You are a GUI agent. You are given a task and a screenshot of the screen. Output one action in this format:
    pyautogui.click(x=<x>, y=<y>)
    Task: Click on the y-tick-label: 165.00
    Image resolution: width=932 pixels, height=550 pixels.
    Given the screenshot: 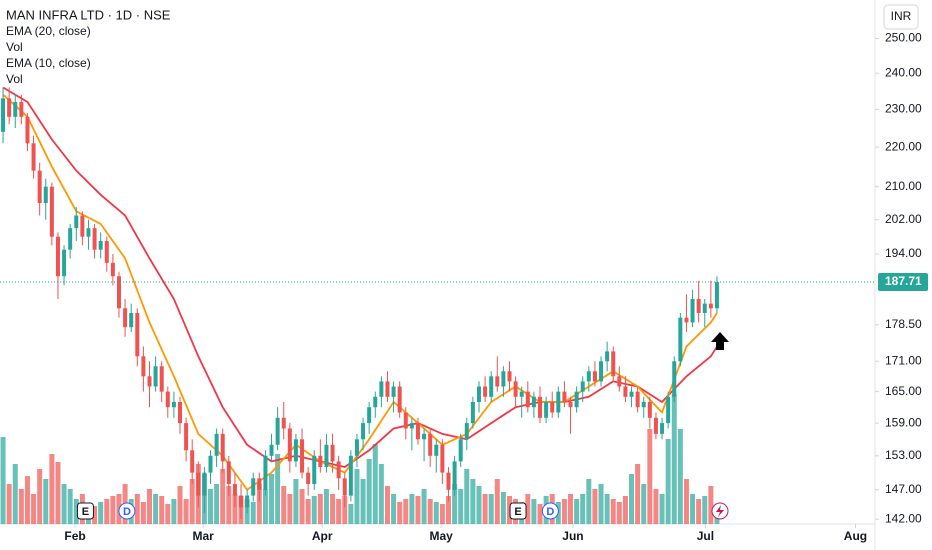 What is the action you would take?
    pyautogui.click(x=903, y=391)
    